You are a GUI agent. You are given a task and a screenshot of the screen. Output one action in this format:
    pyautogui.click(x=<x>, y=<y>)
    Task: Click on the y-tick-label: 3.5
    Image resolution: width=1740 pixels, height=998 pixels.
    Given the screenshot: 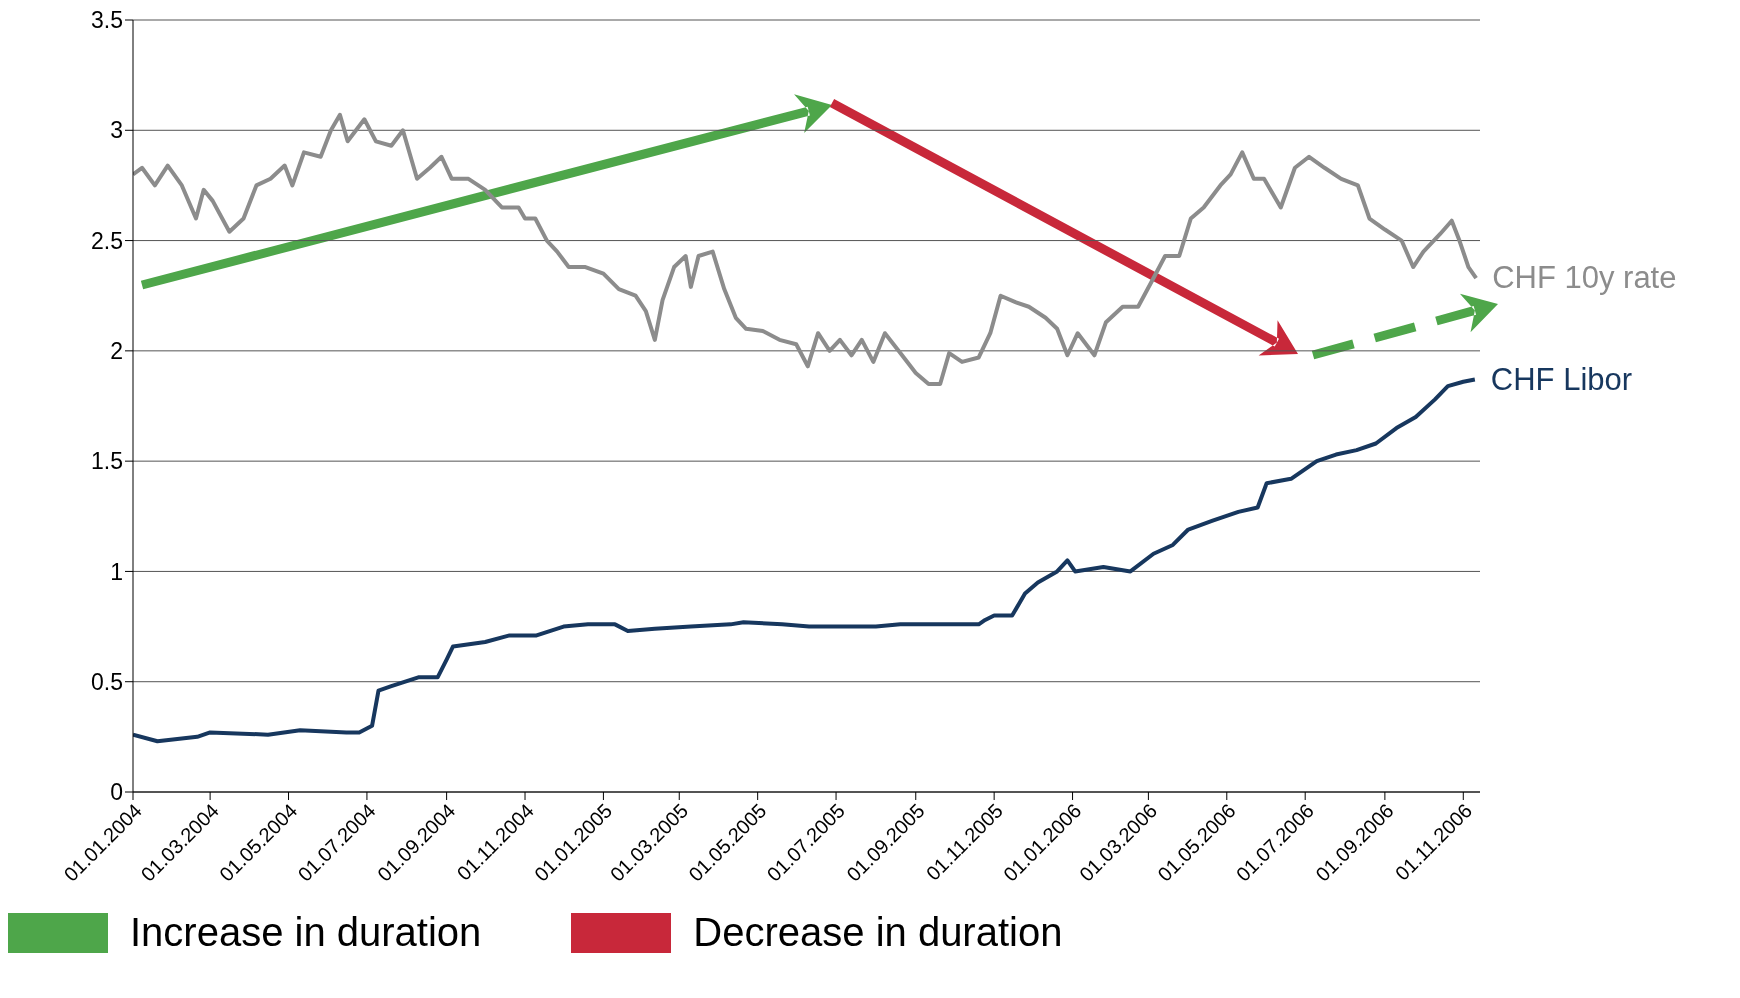 What is the action you would take?
    pyautogui.click(x=107, y=20)
    